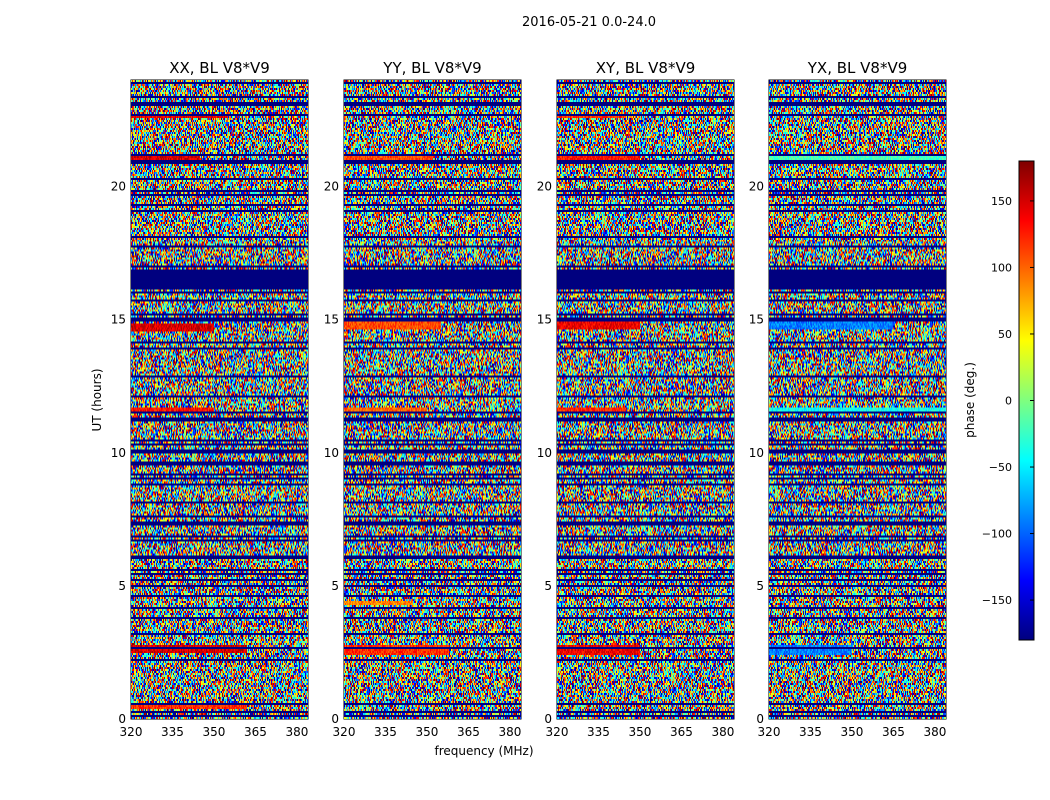  Describe the element at coordinates (997, 534) in the screenshot. I see `colorbar-tick-label: −100` at that location.